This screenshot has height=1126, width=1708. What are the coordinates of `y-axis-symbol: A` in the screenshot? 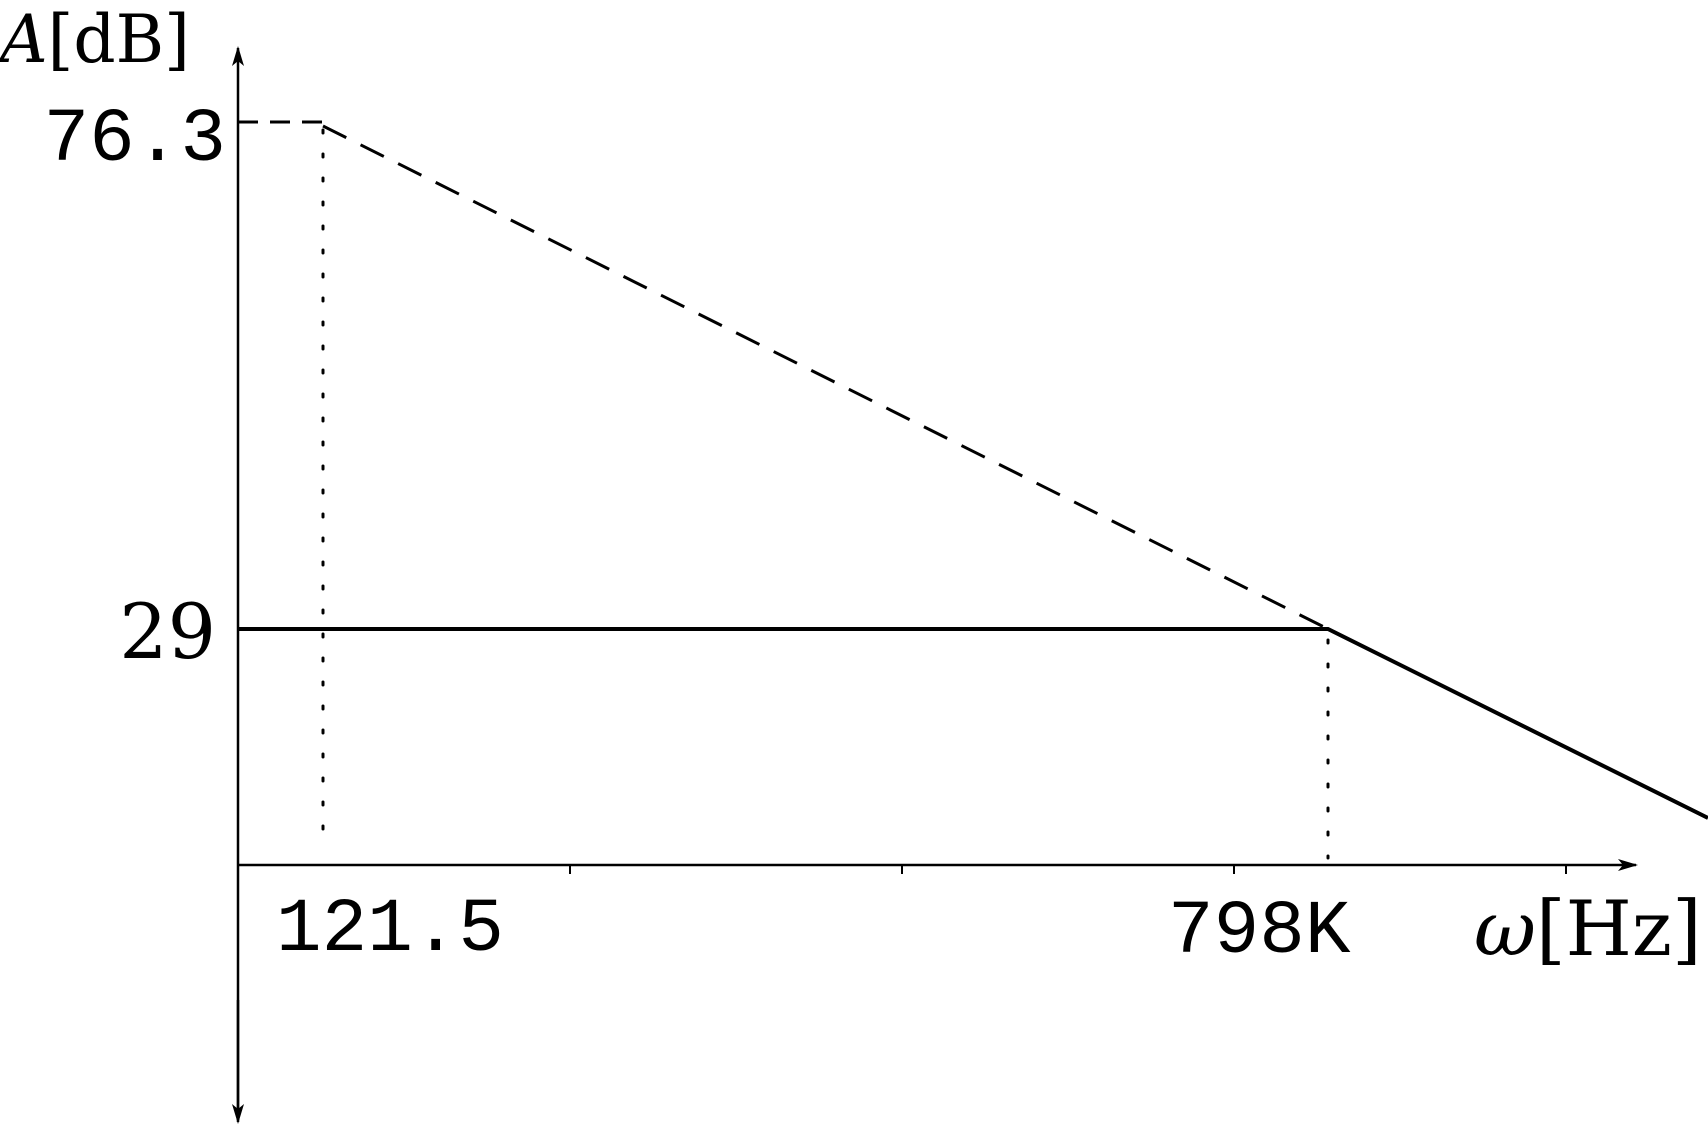 It's located at (24, 39).